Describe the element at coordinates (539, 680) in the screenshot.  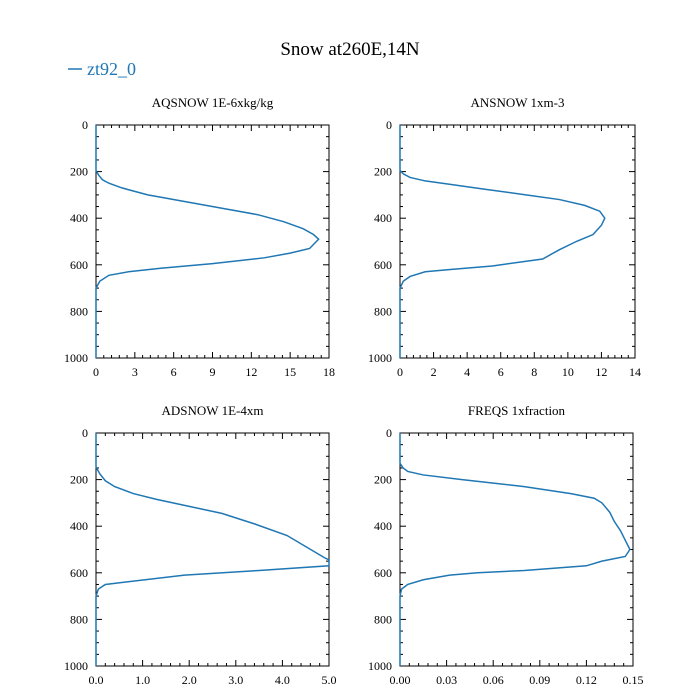
I see `x-tick-label: 0.09` at that location.